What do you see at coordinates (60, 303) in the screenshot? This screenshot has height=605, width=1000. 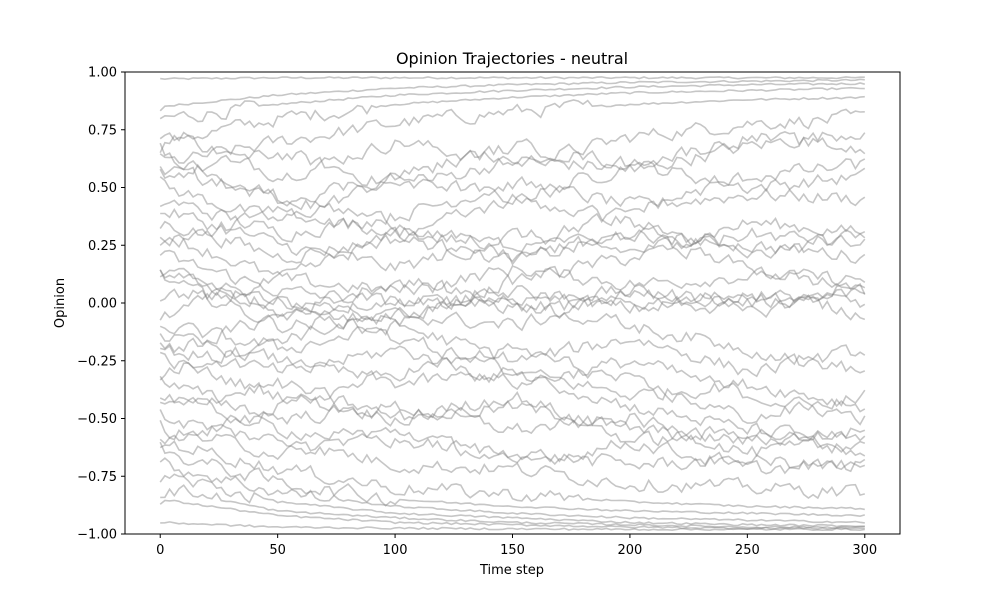 I see `y-axis-label: Opinion` at bounding box center [60, 303].